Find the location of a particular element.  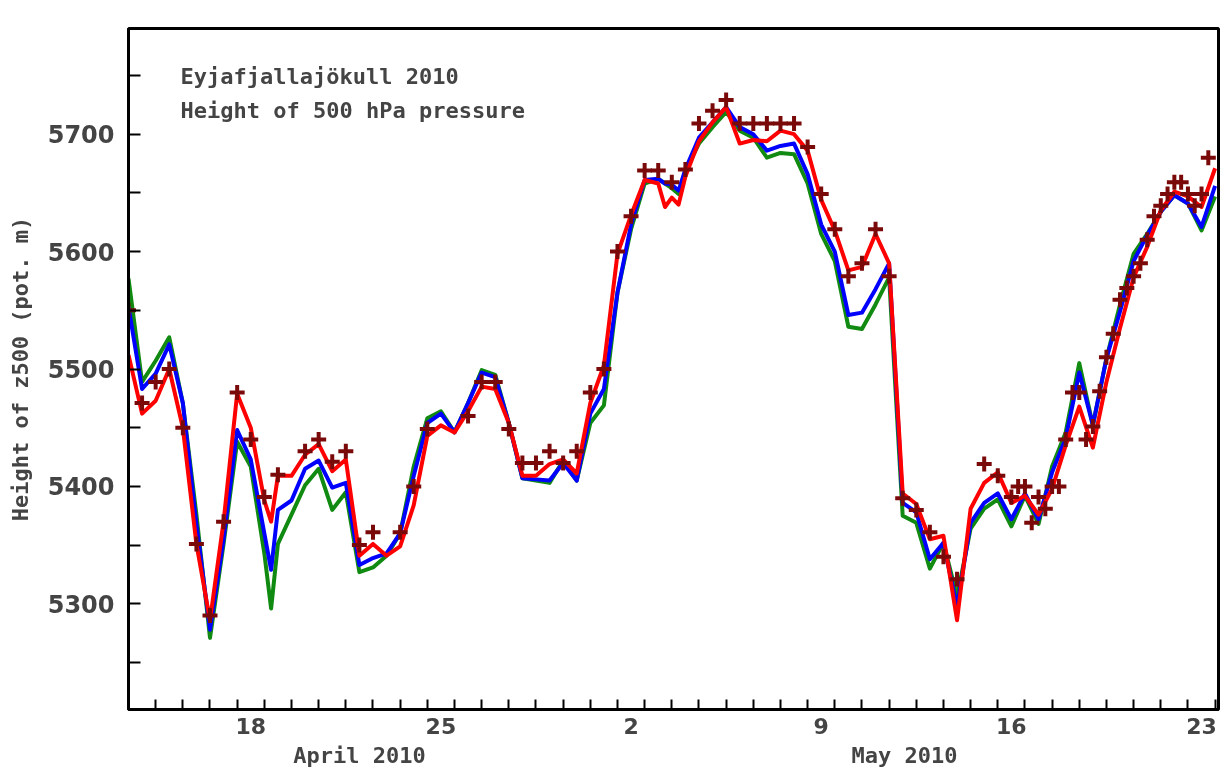

y-tick-label: 5300 is located at coordinates (81, 604).